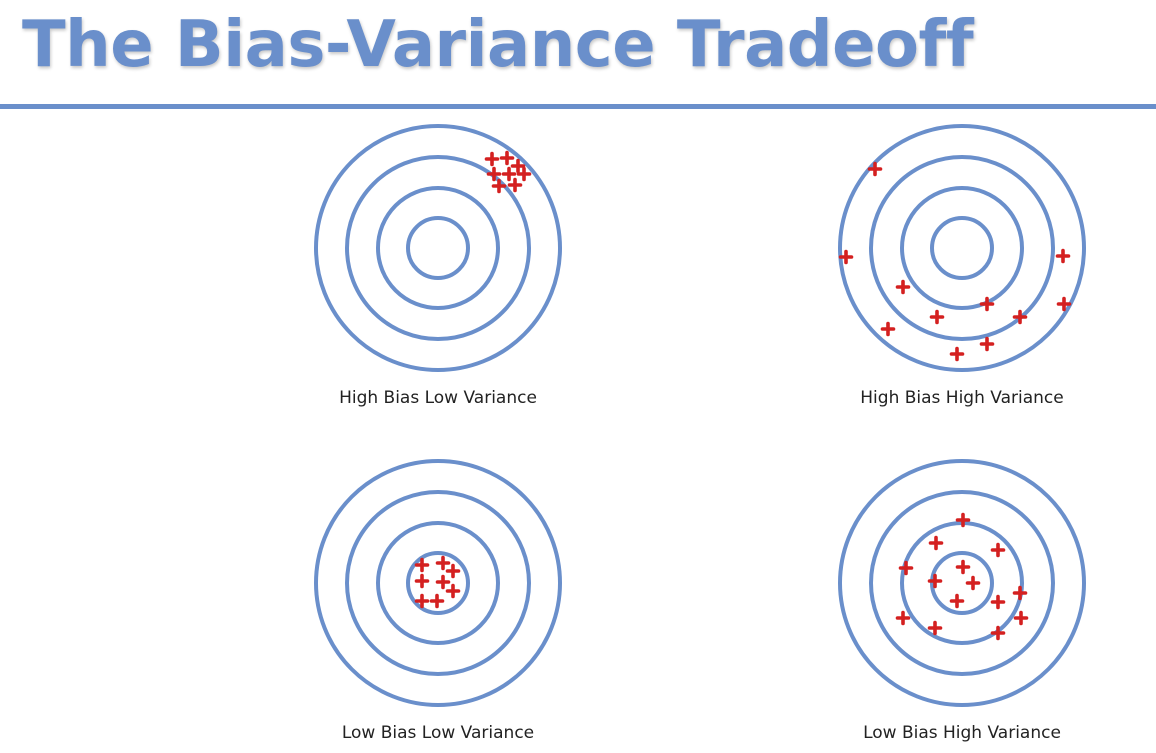 The image size is (1156, 753). Describe the element at coordinates (438, 733) in the screenshot. I see `target-caption: Low Bias Low Variance` at that location.